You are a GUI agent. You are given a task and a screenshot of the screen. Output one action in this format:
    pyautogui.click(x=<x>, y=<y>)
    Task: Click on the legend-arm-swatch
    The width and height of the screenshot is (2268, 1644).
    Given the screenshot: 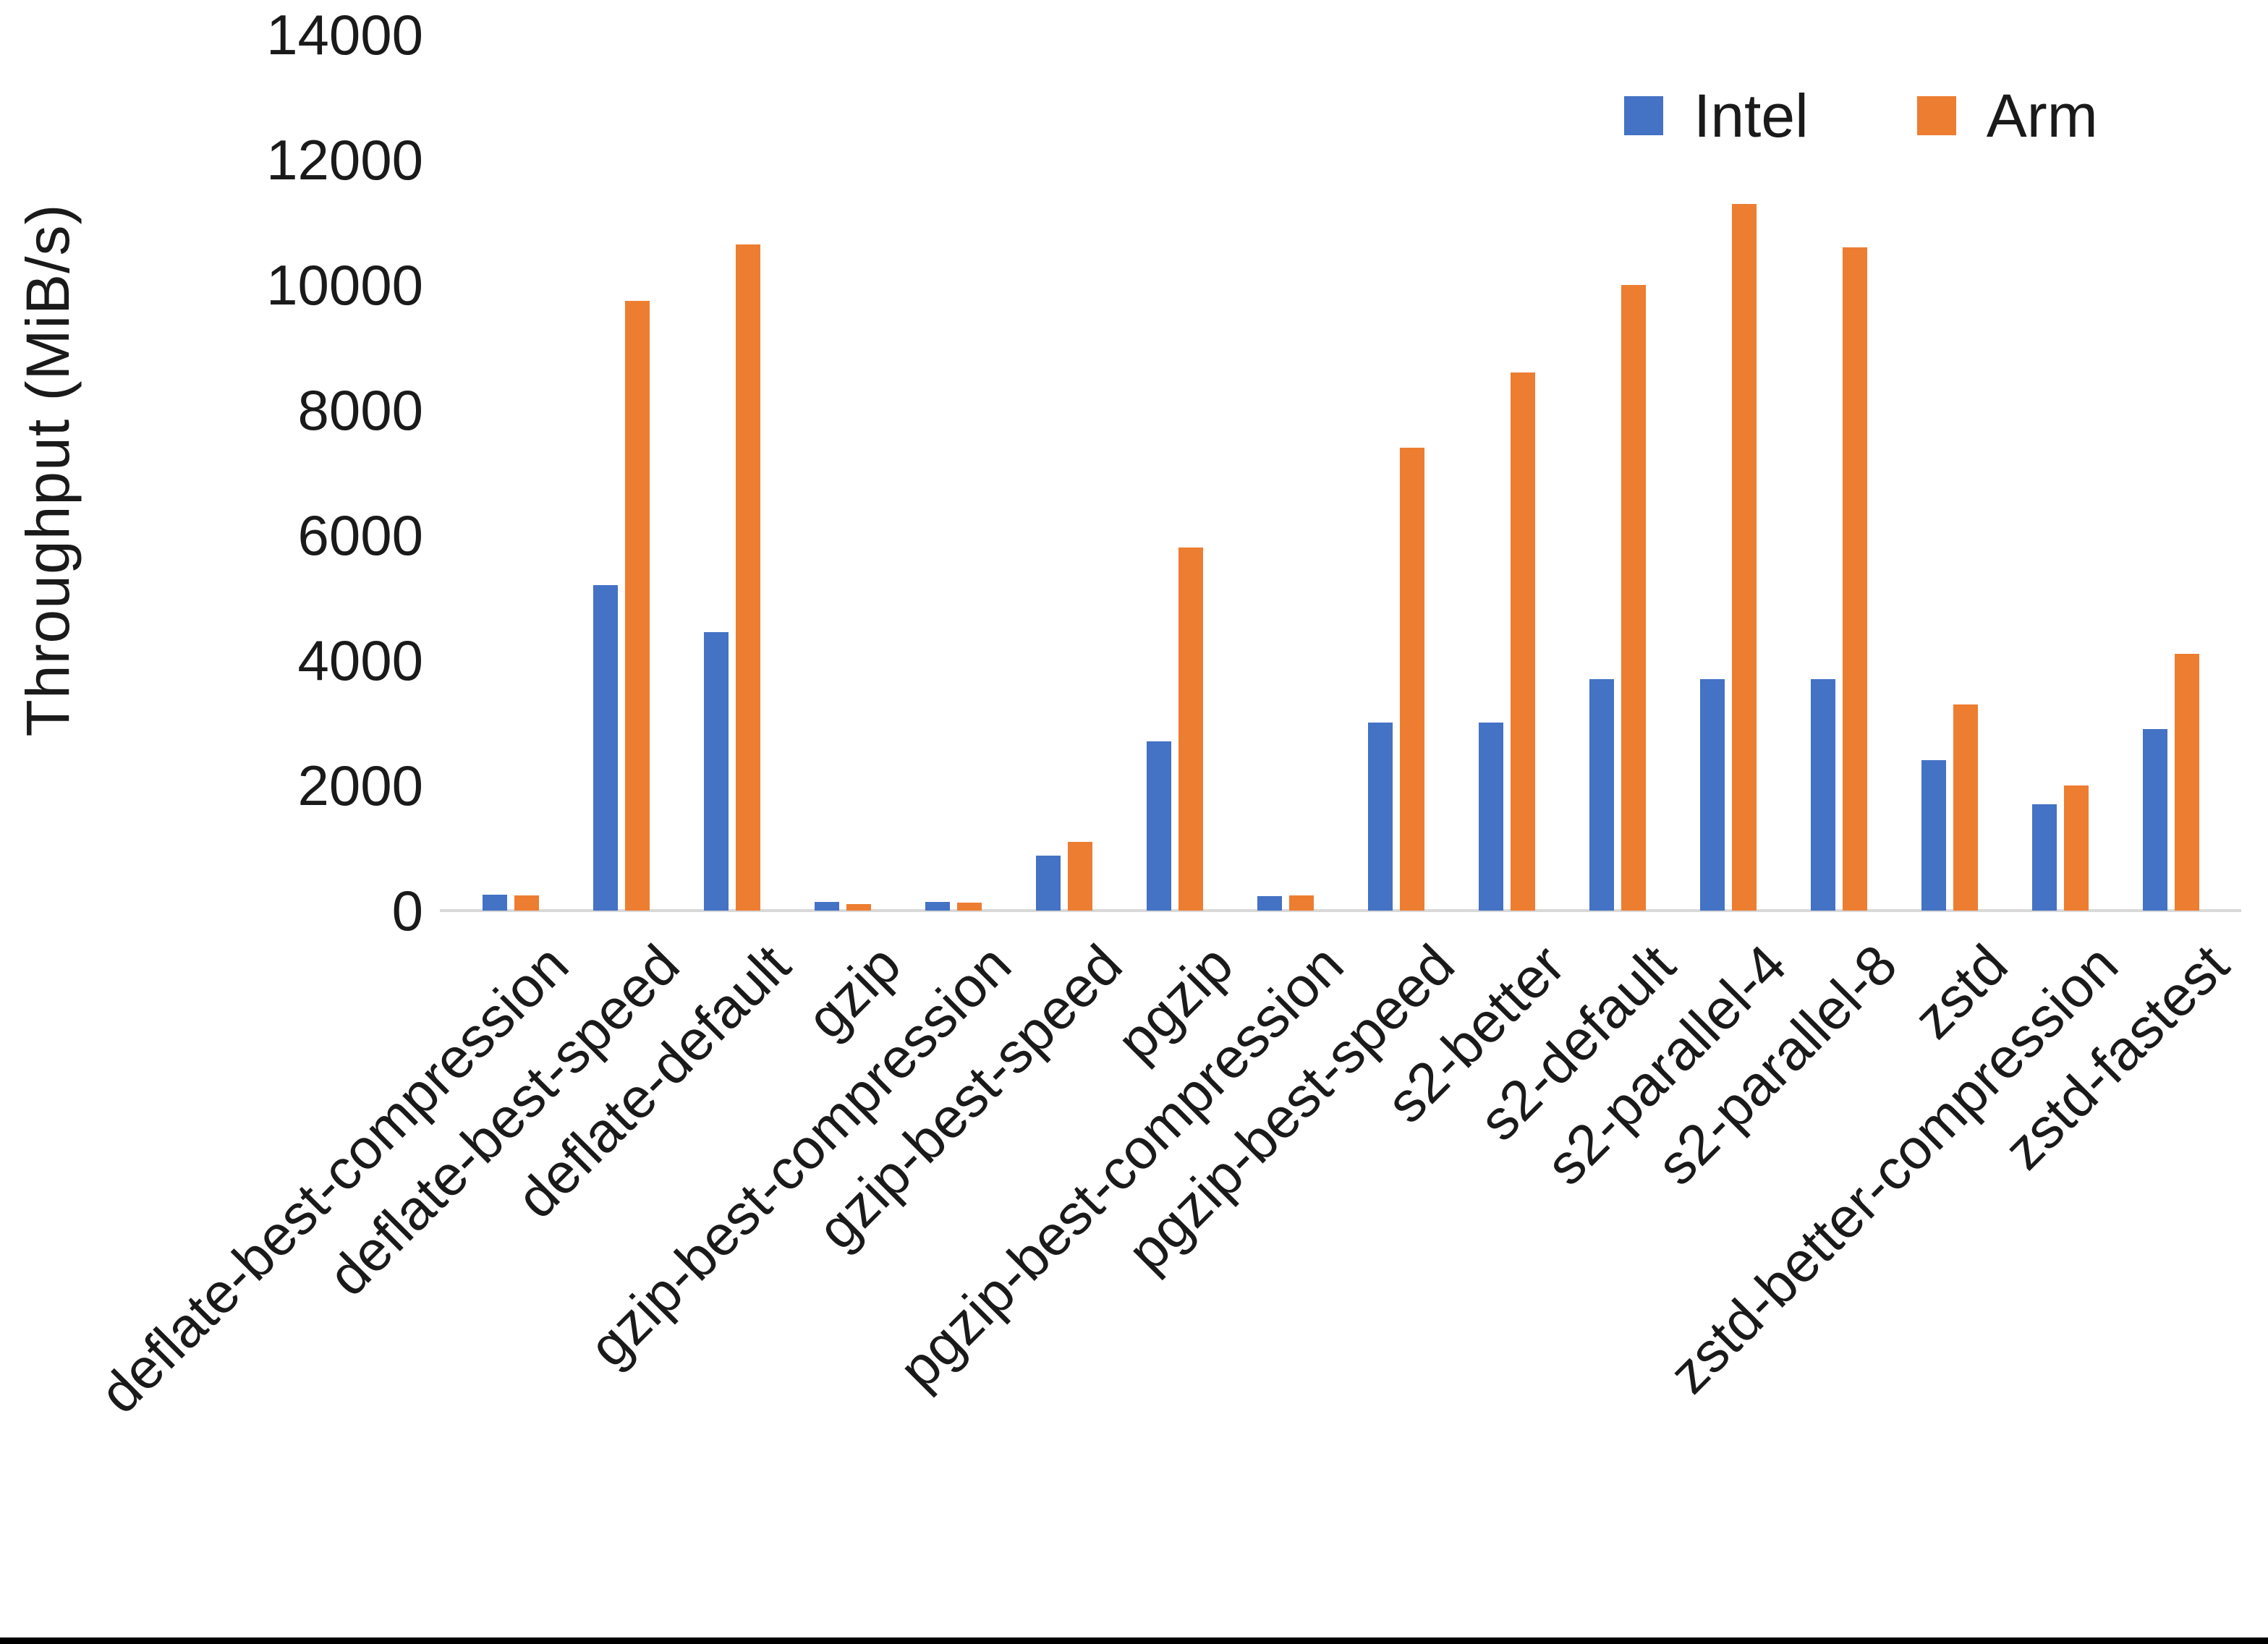 What is the action you would take?
    pyautogui.click(x=1936, y=115)
    